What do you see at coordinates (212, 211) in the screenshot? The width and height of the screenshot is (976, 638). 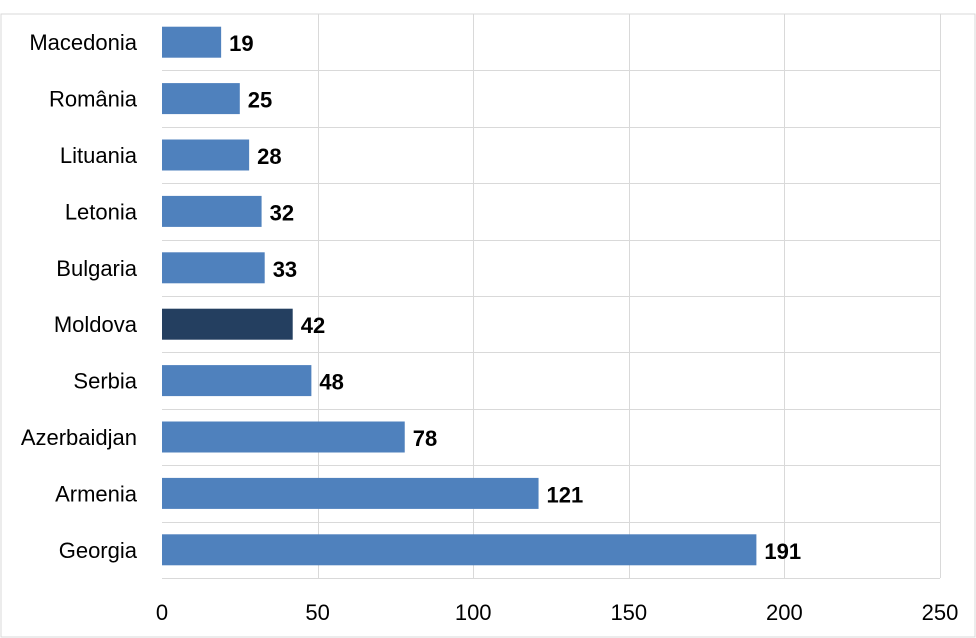 I see `bar-letonia` at bounding box center [212, 211].